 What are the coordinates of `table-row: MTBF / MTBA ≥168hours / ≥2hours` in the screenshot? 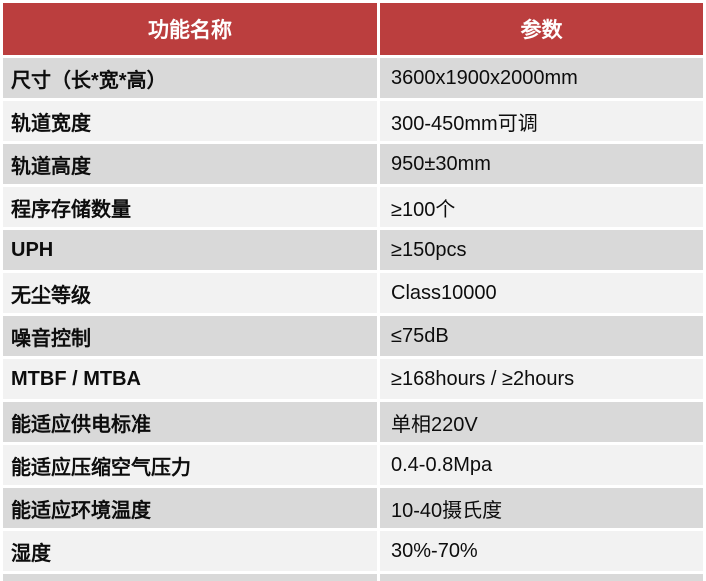 It's located at (353, 379).